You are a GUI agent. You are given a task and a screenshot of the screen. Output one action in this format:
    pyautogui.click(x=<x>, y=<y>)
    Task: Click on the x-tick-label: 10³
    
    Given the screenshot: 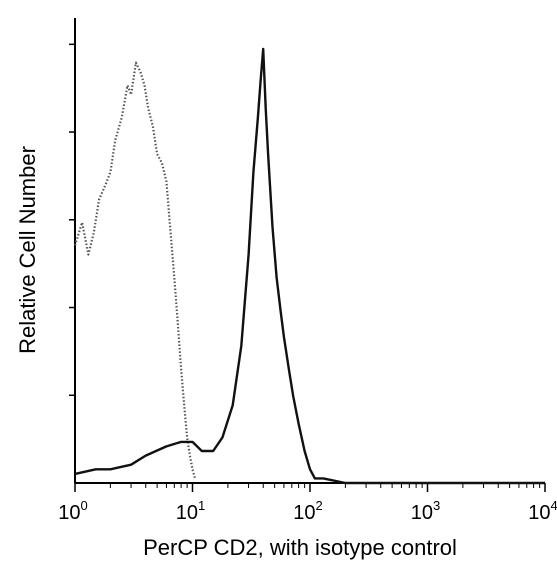 What is the action you would take?
    pyautogui.click(x=425, y=511)
    